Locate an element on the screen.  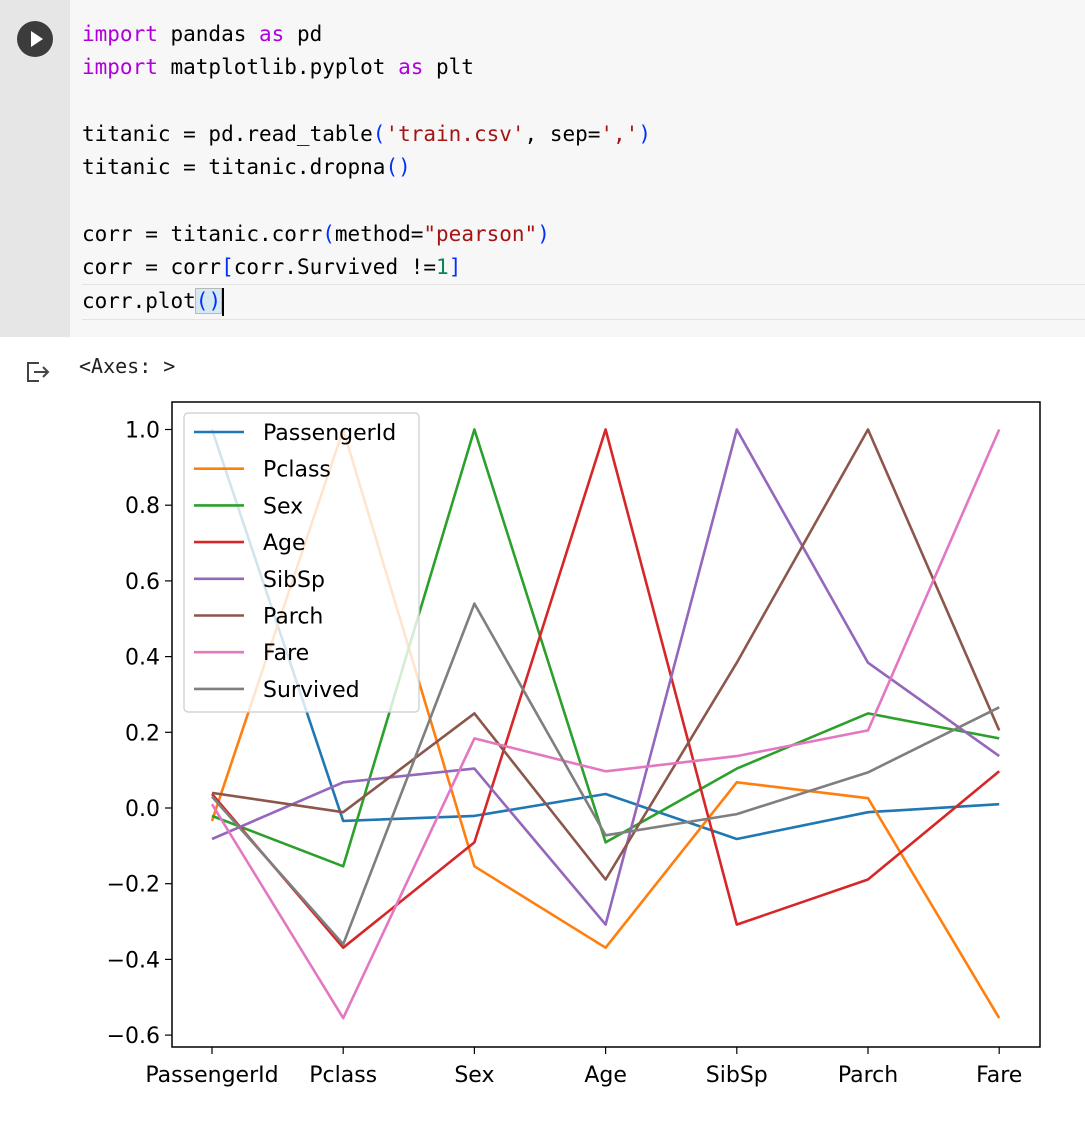
code-token: ',' is located at coordinates (619, 133).